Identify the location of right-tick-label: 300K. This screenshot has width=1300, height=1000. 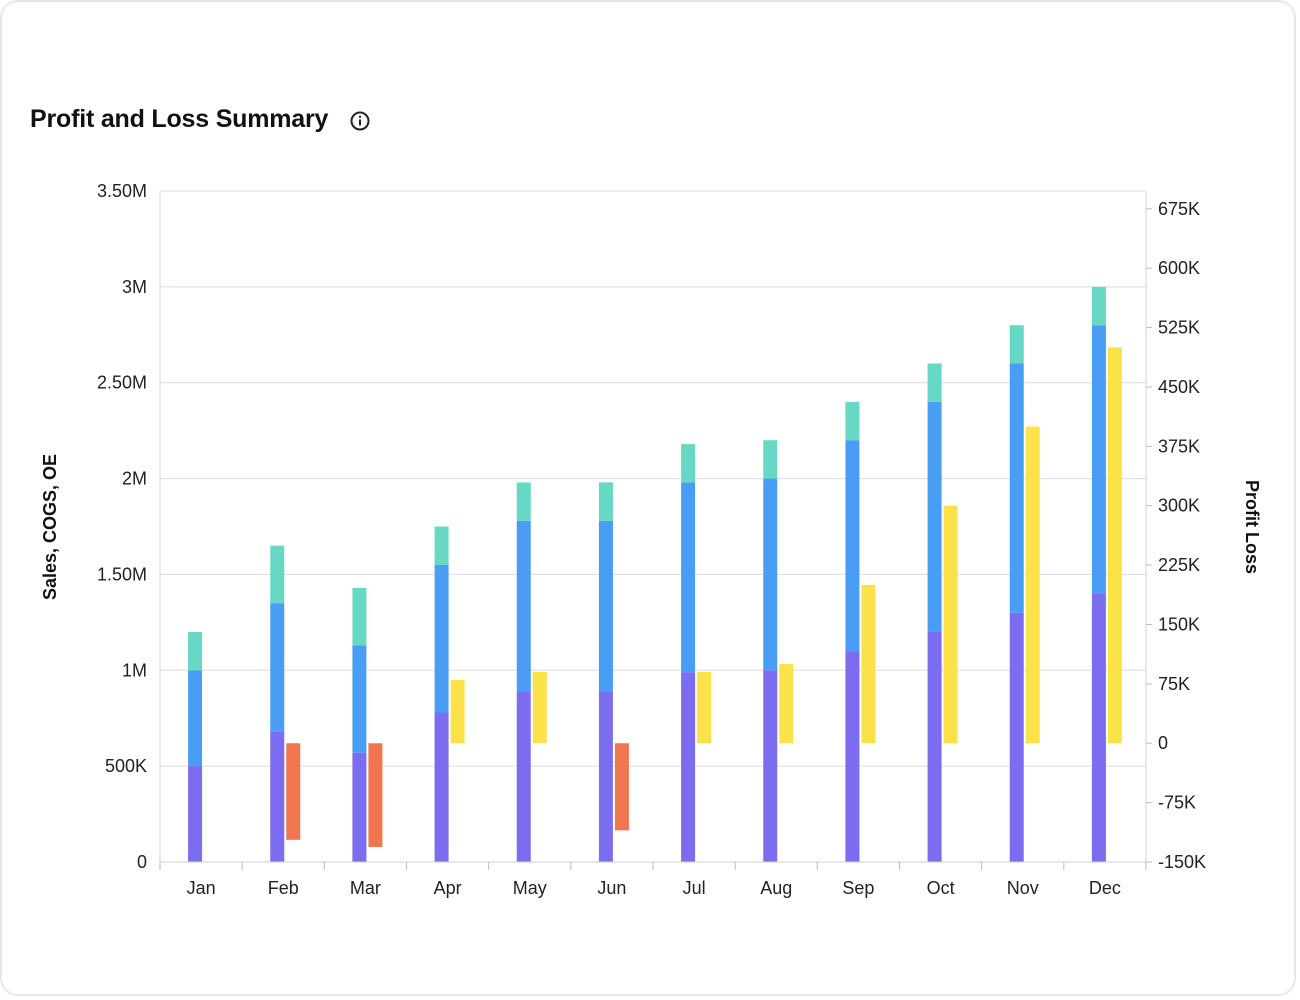
(1179, 506).